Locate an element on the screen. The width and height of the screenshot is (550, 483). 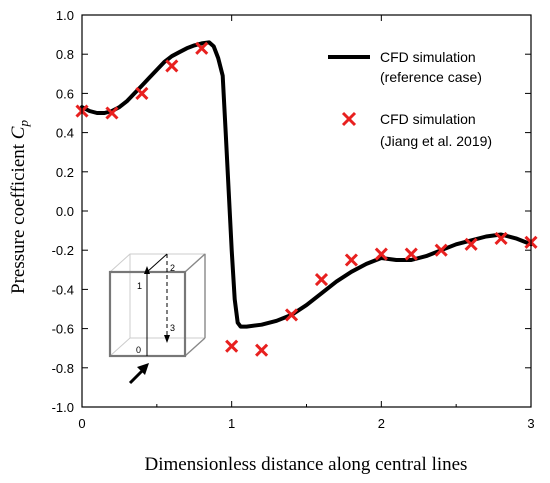
y-tick-label: 0.0 is located at coordinates (65, 211).